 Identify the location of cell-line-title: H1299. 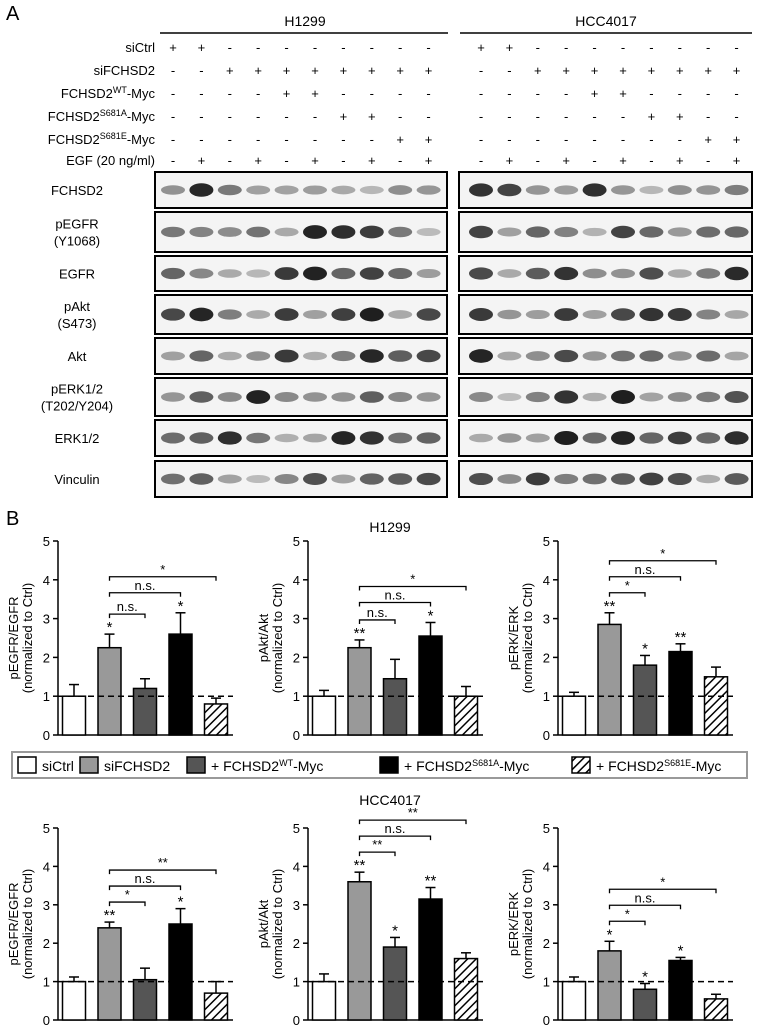
(304, 21).